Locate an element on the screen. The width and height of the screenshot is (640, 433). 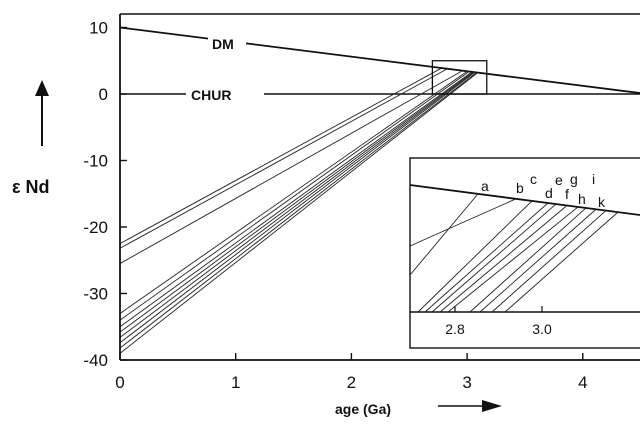
y-tick-label: -30 is located at coordinates (95, 294).